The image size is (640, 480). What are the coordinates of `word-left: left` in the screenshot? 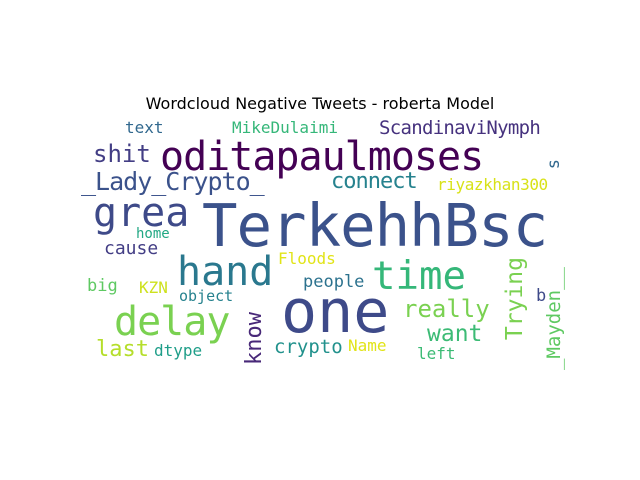 It's located at (436, 353).